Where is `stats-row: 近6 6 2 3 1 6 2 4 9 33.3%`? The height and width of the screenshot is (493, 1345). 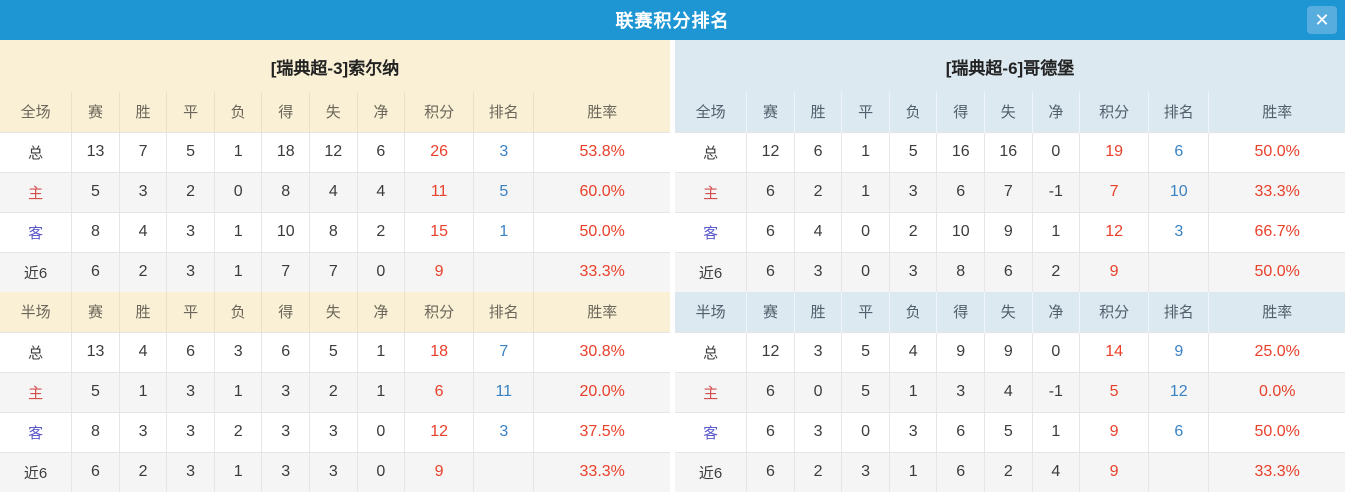
stats-row: 近6 6 2 3 1 6 2 4 9 33.3% is located at coordinates (1010, 471).